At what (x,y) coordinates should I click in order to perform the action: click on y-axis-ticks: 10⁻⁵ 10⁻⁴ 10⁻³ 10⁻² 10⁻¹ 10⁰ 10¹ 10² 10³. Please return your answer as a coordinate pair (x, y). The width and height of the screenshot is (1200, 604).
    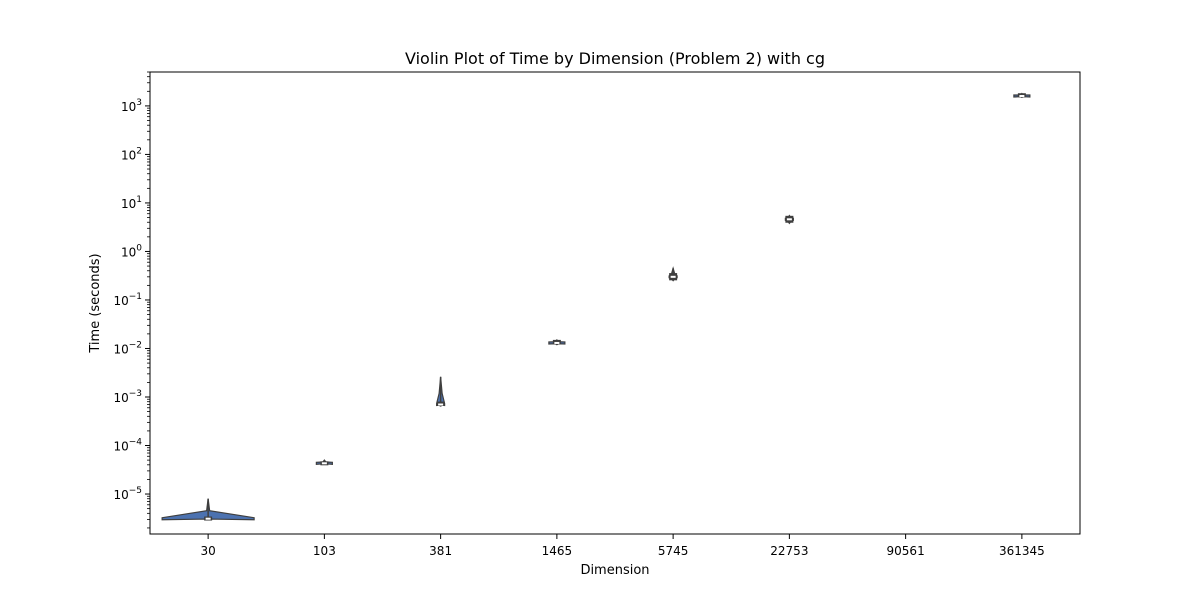
    Looking at the image, I should click on (131, 300).